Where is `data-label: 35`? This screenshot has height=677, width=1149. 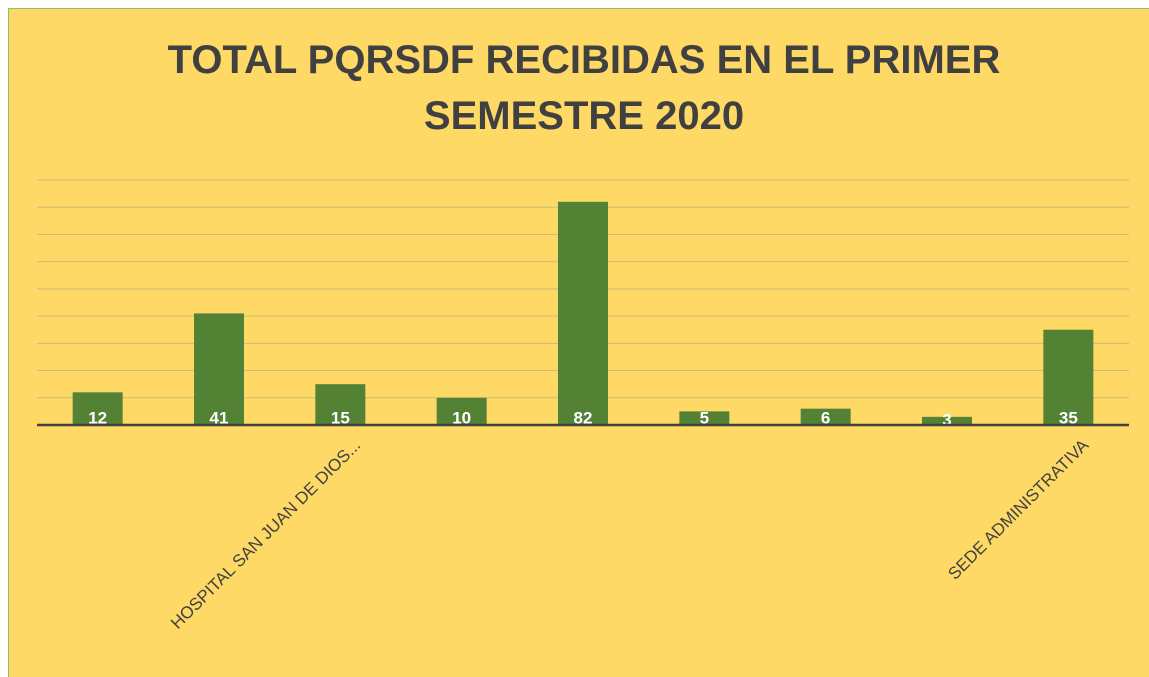
data-label: 35 is located at coordinates (1068, 417).